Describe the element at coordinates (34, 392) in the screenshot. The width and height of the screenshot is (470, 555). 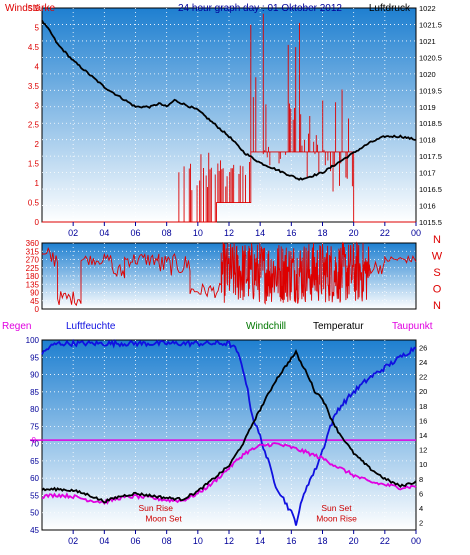
I see `left-tick-label: 85` at that location.